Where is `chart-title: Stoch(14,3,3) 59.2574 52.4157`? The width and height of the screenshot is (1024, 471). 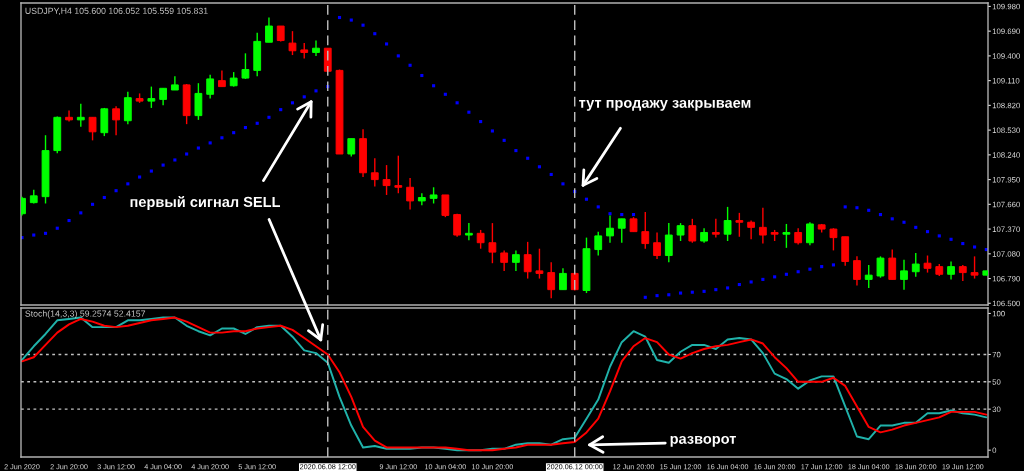 chart-title: Stoch(14,3,3) 59.2574 52.4157 is located at coordinates (85, 314).